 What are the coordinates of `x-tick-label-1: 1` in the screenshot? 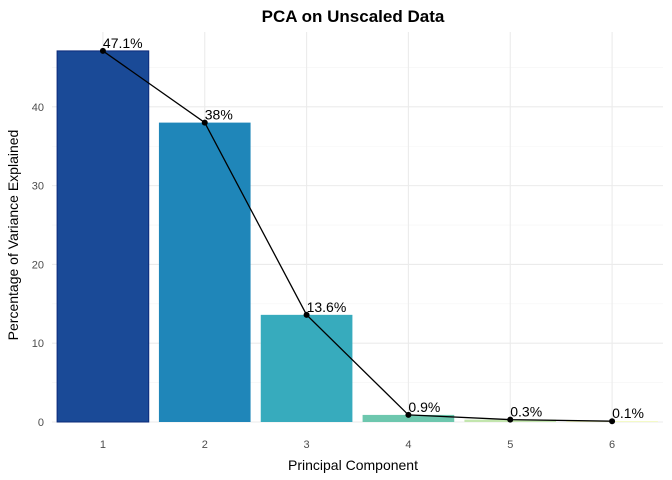 It's located at (103, 445).